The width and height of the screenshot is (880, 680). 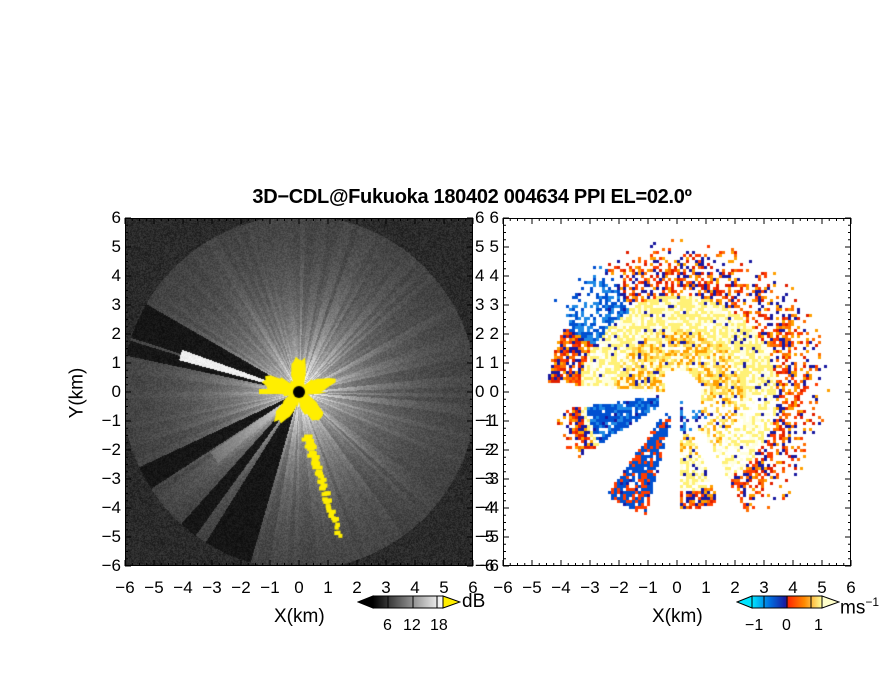 I want to click on x-axis-label-right: X(km), so click(x=677, y=616).